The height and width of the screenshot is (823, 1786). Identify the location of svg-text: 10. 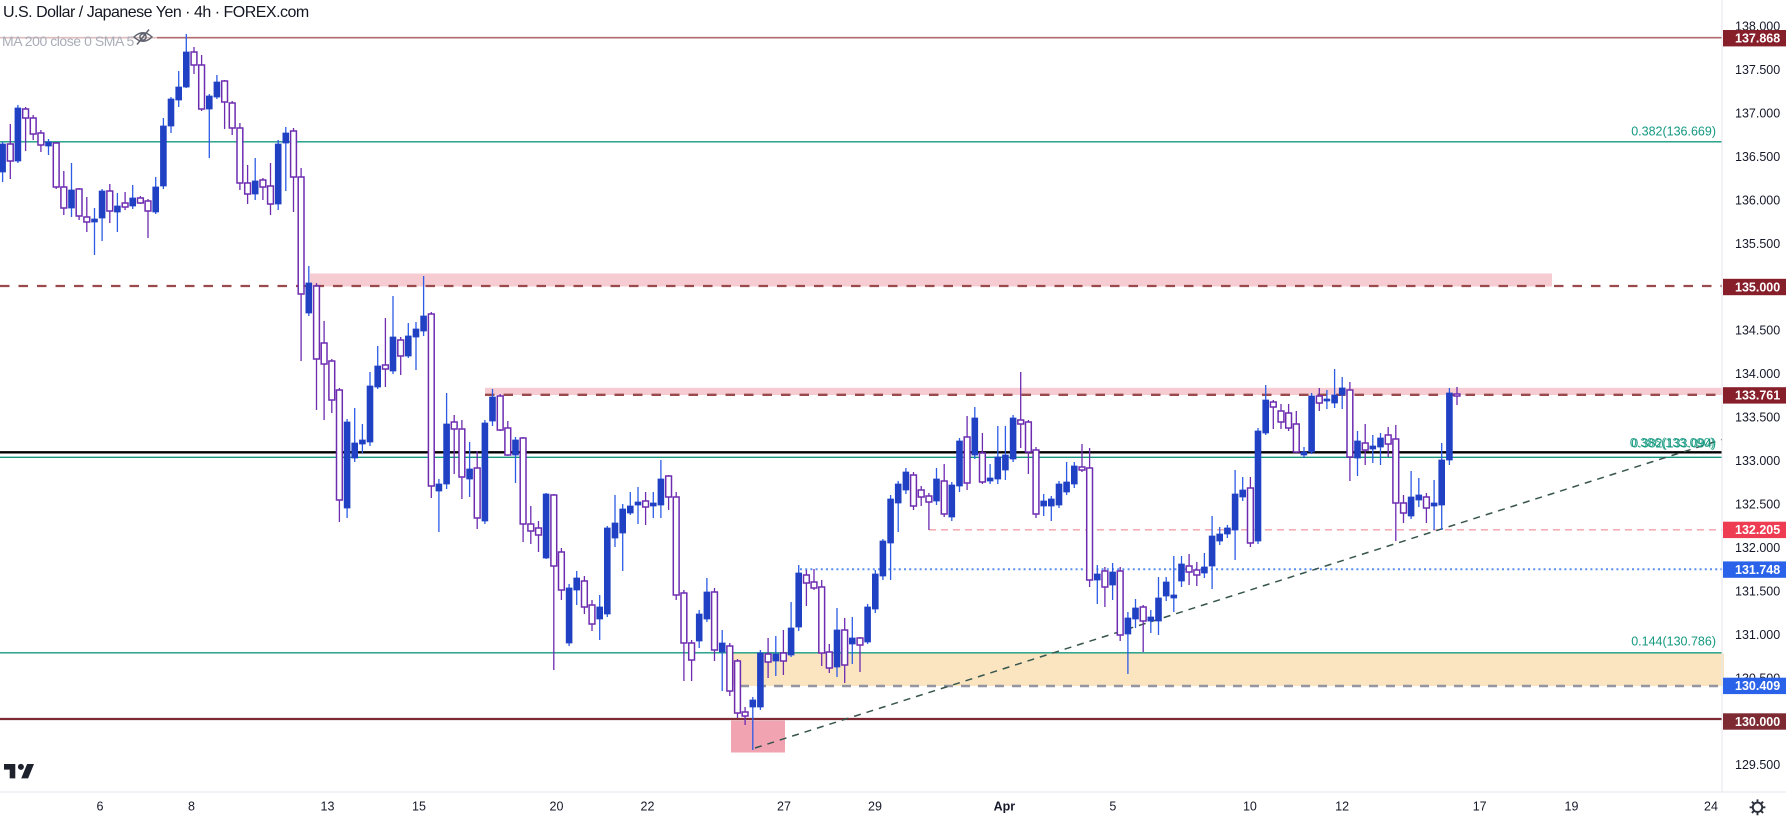
(1250, 807).